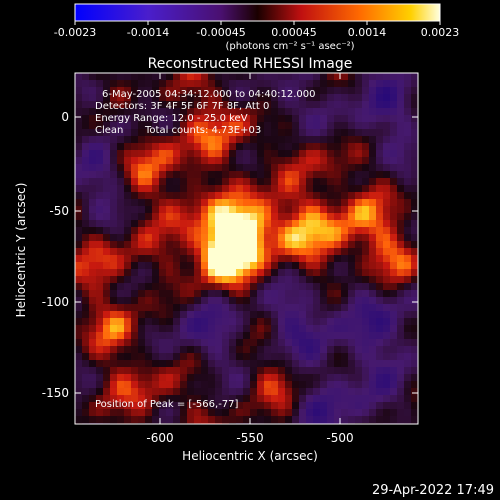  What do you see at coordinates (148, 32) in the screenshot?
I see `colorbar-tick-label: -0.0014` at bounding box center [148, 32].